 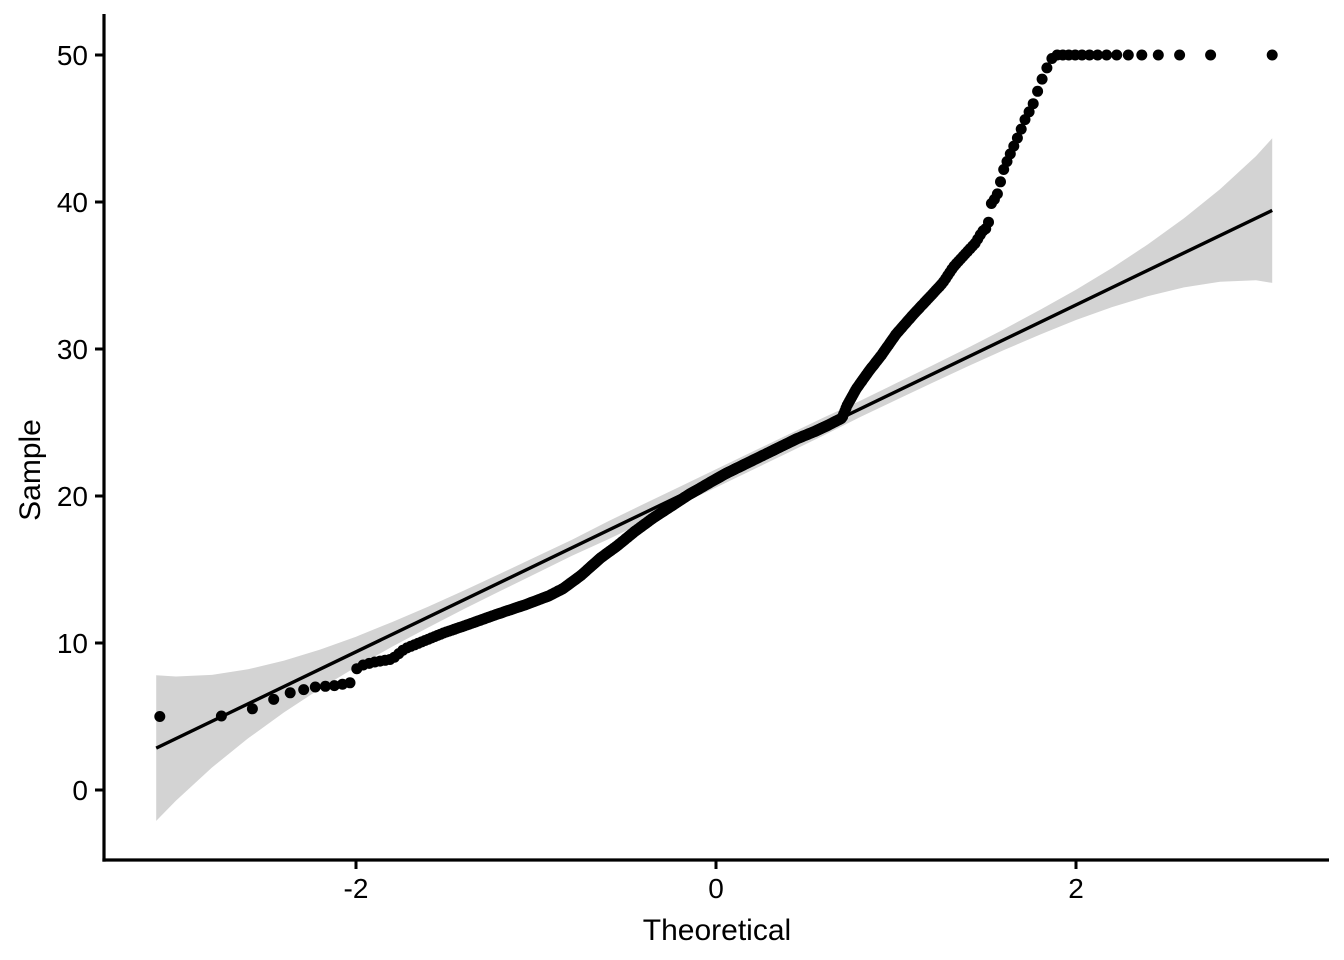 I want to click on x-tick-label: -2, so click(x=356, y=888).